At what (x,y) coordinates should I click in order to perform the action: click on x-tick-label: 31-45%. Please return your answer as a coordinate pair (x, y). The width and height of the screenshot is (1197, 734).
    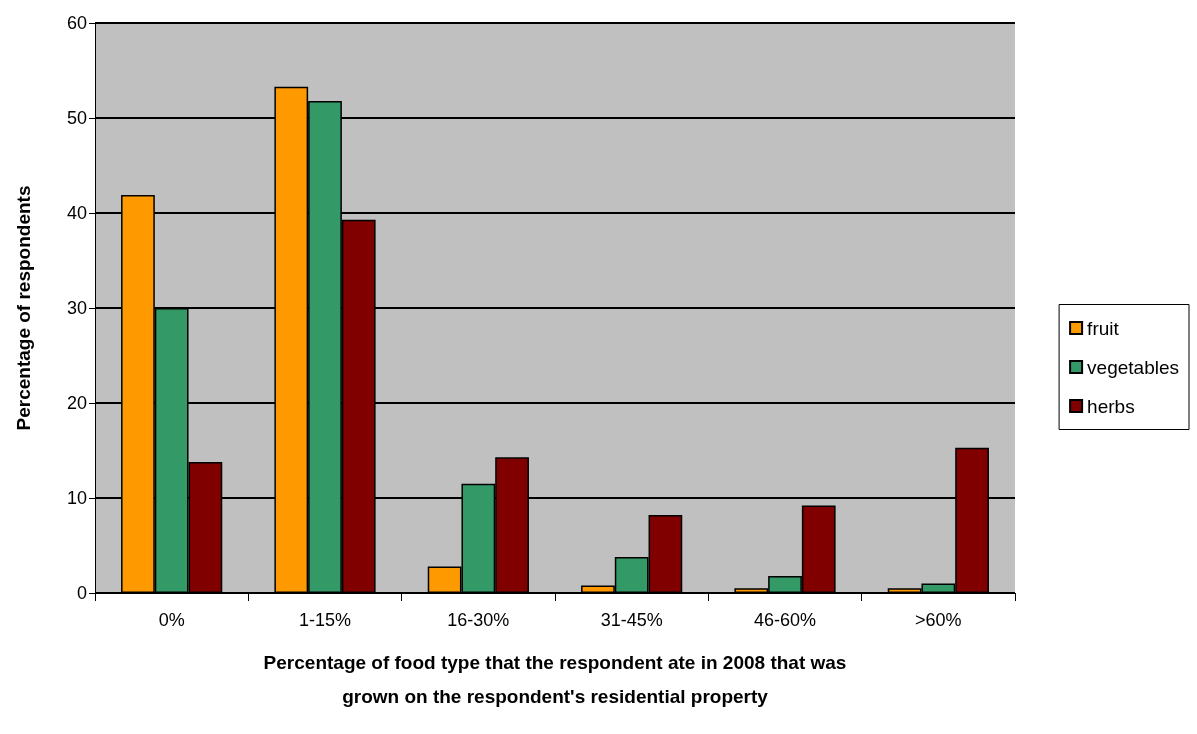
    Looking at the image, I should click on (631, 620).